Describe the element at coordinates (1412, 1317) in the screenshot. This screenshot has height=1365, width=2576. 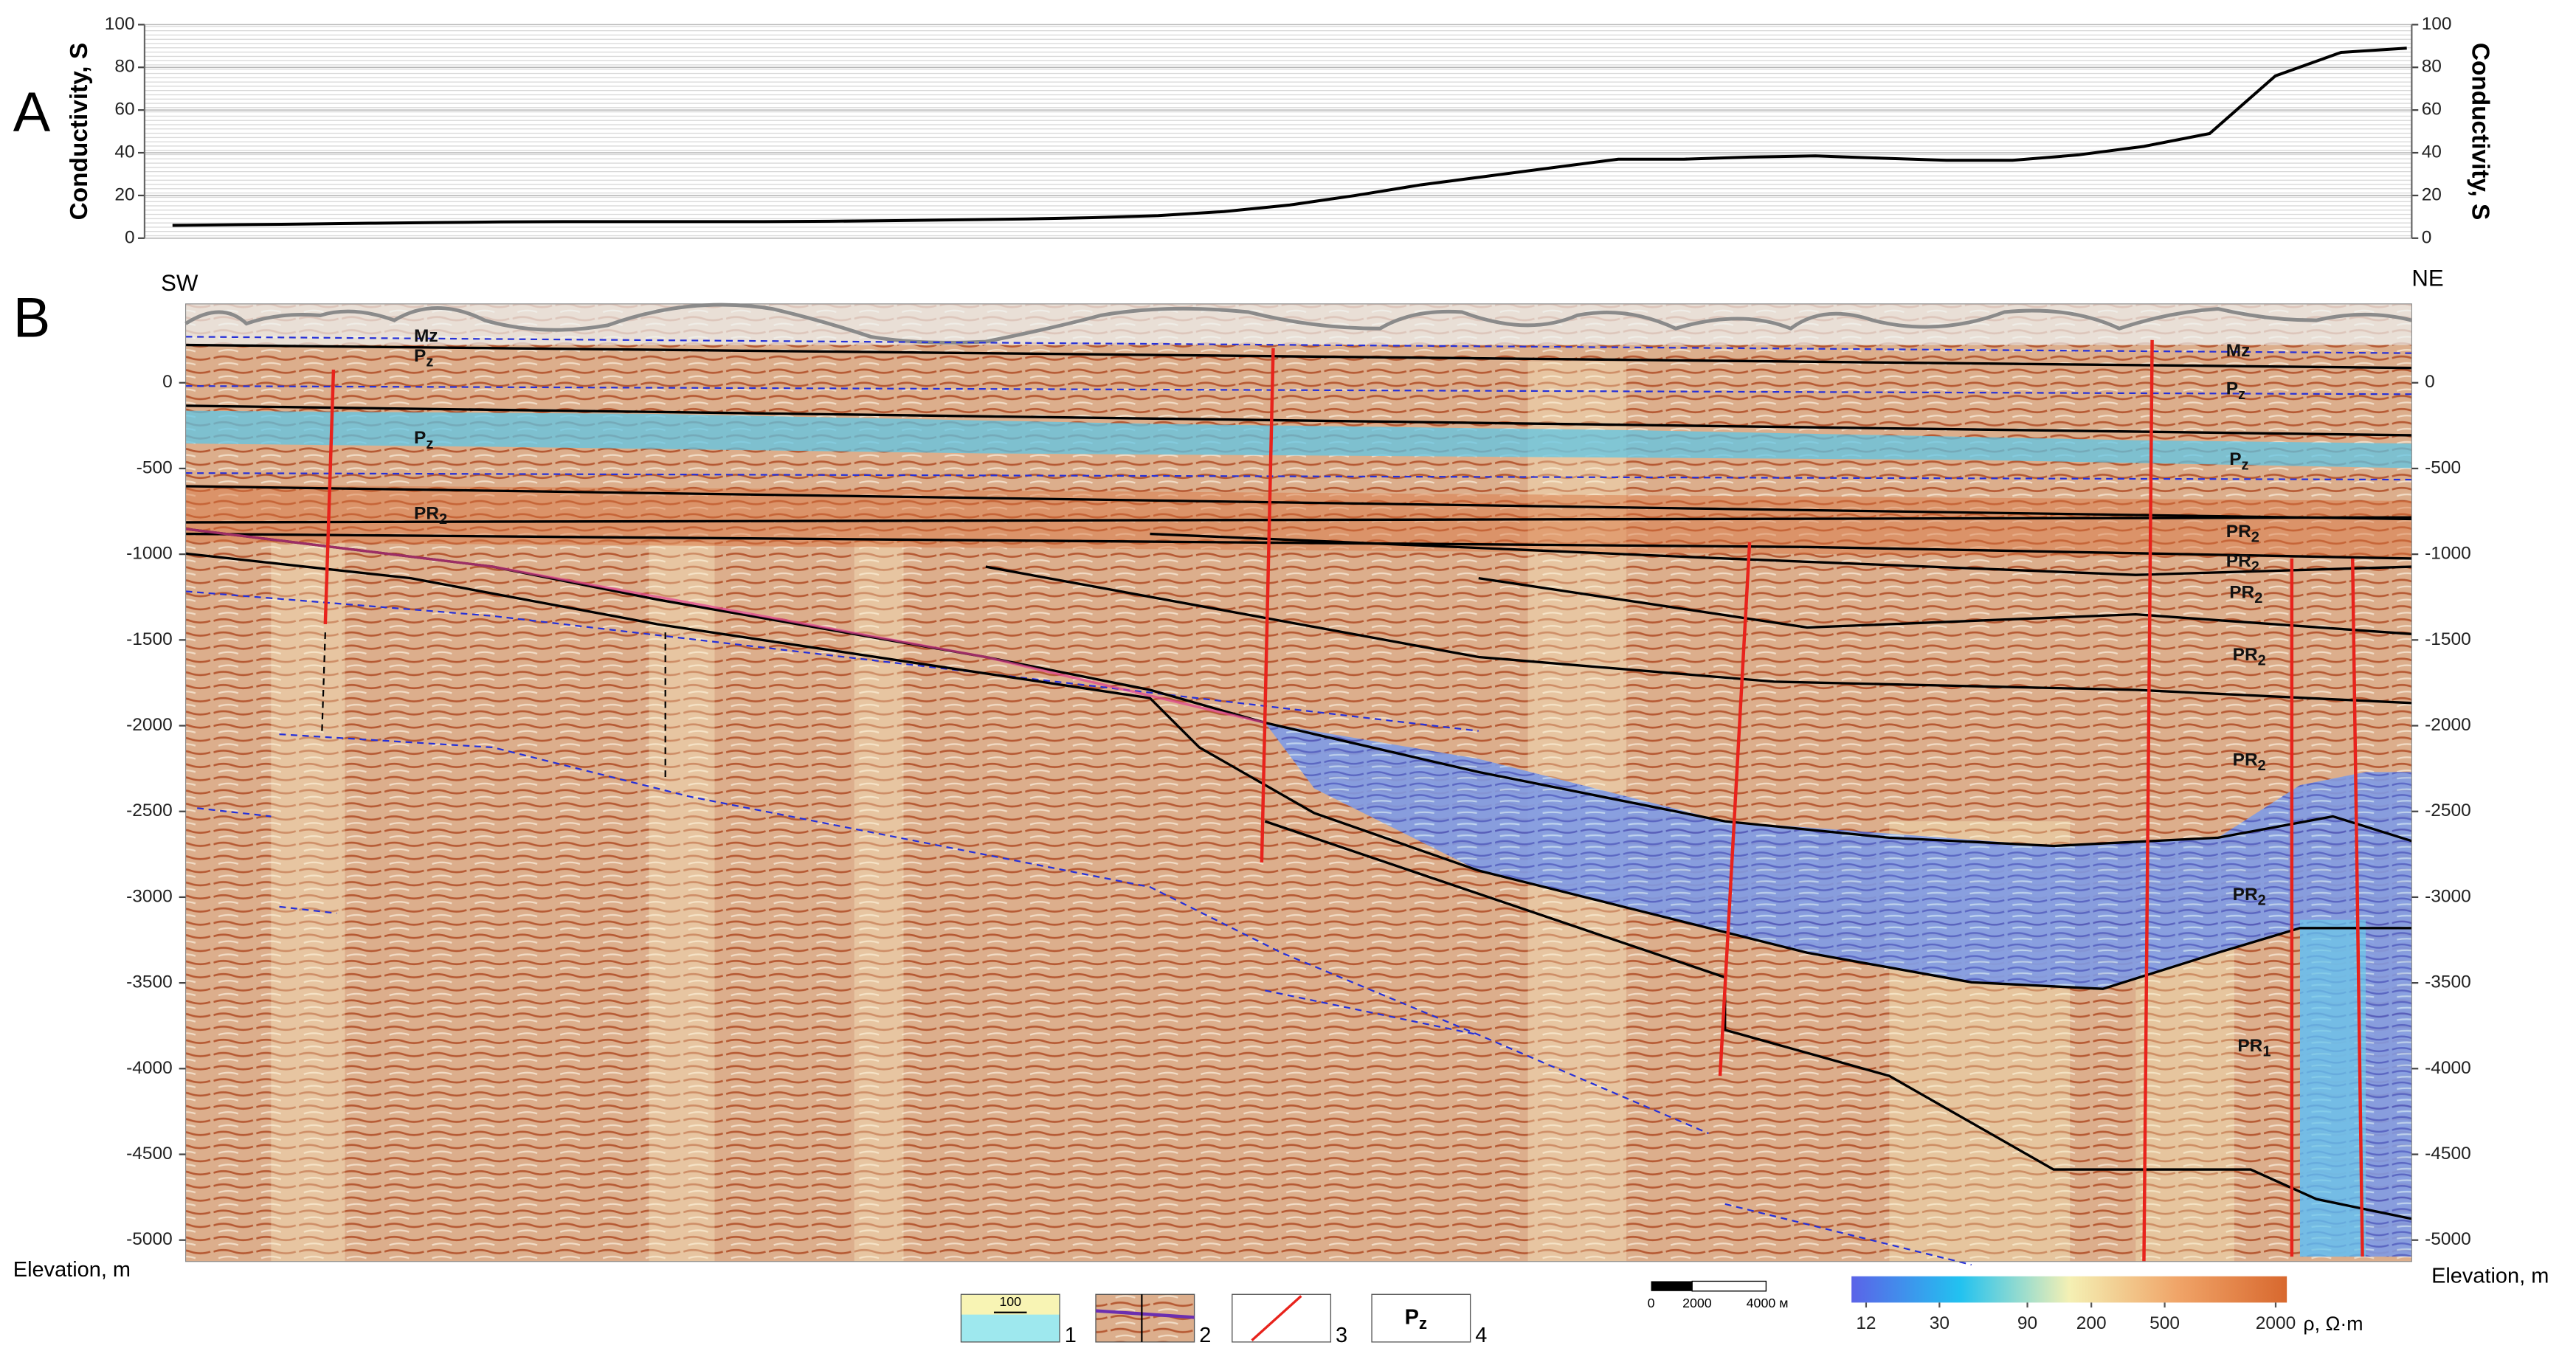
I see `legend-text: P` at that location.